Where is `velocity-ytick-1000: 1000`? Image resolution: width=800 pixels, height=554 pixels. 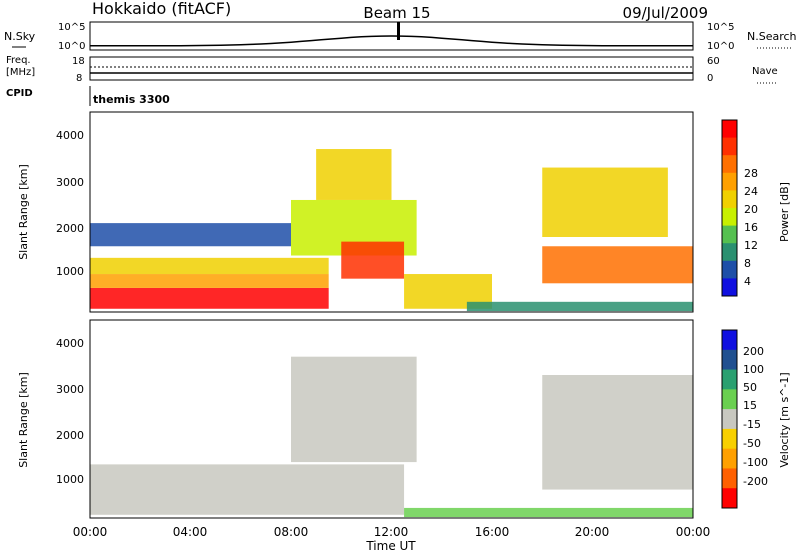
velocity-ytick-1000: 1000 is located at coordinates (70, 479).